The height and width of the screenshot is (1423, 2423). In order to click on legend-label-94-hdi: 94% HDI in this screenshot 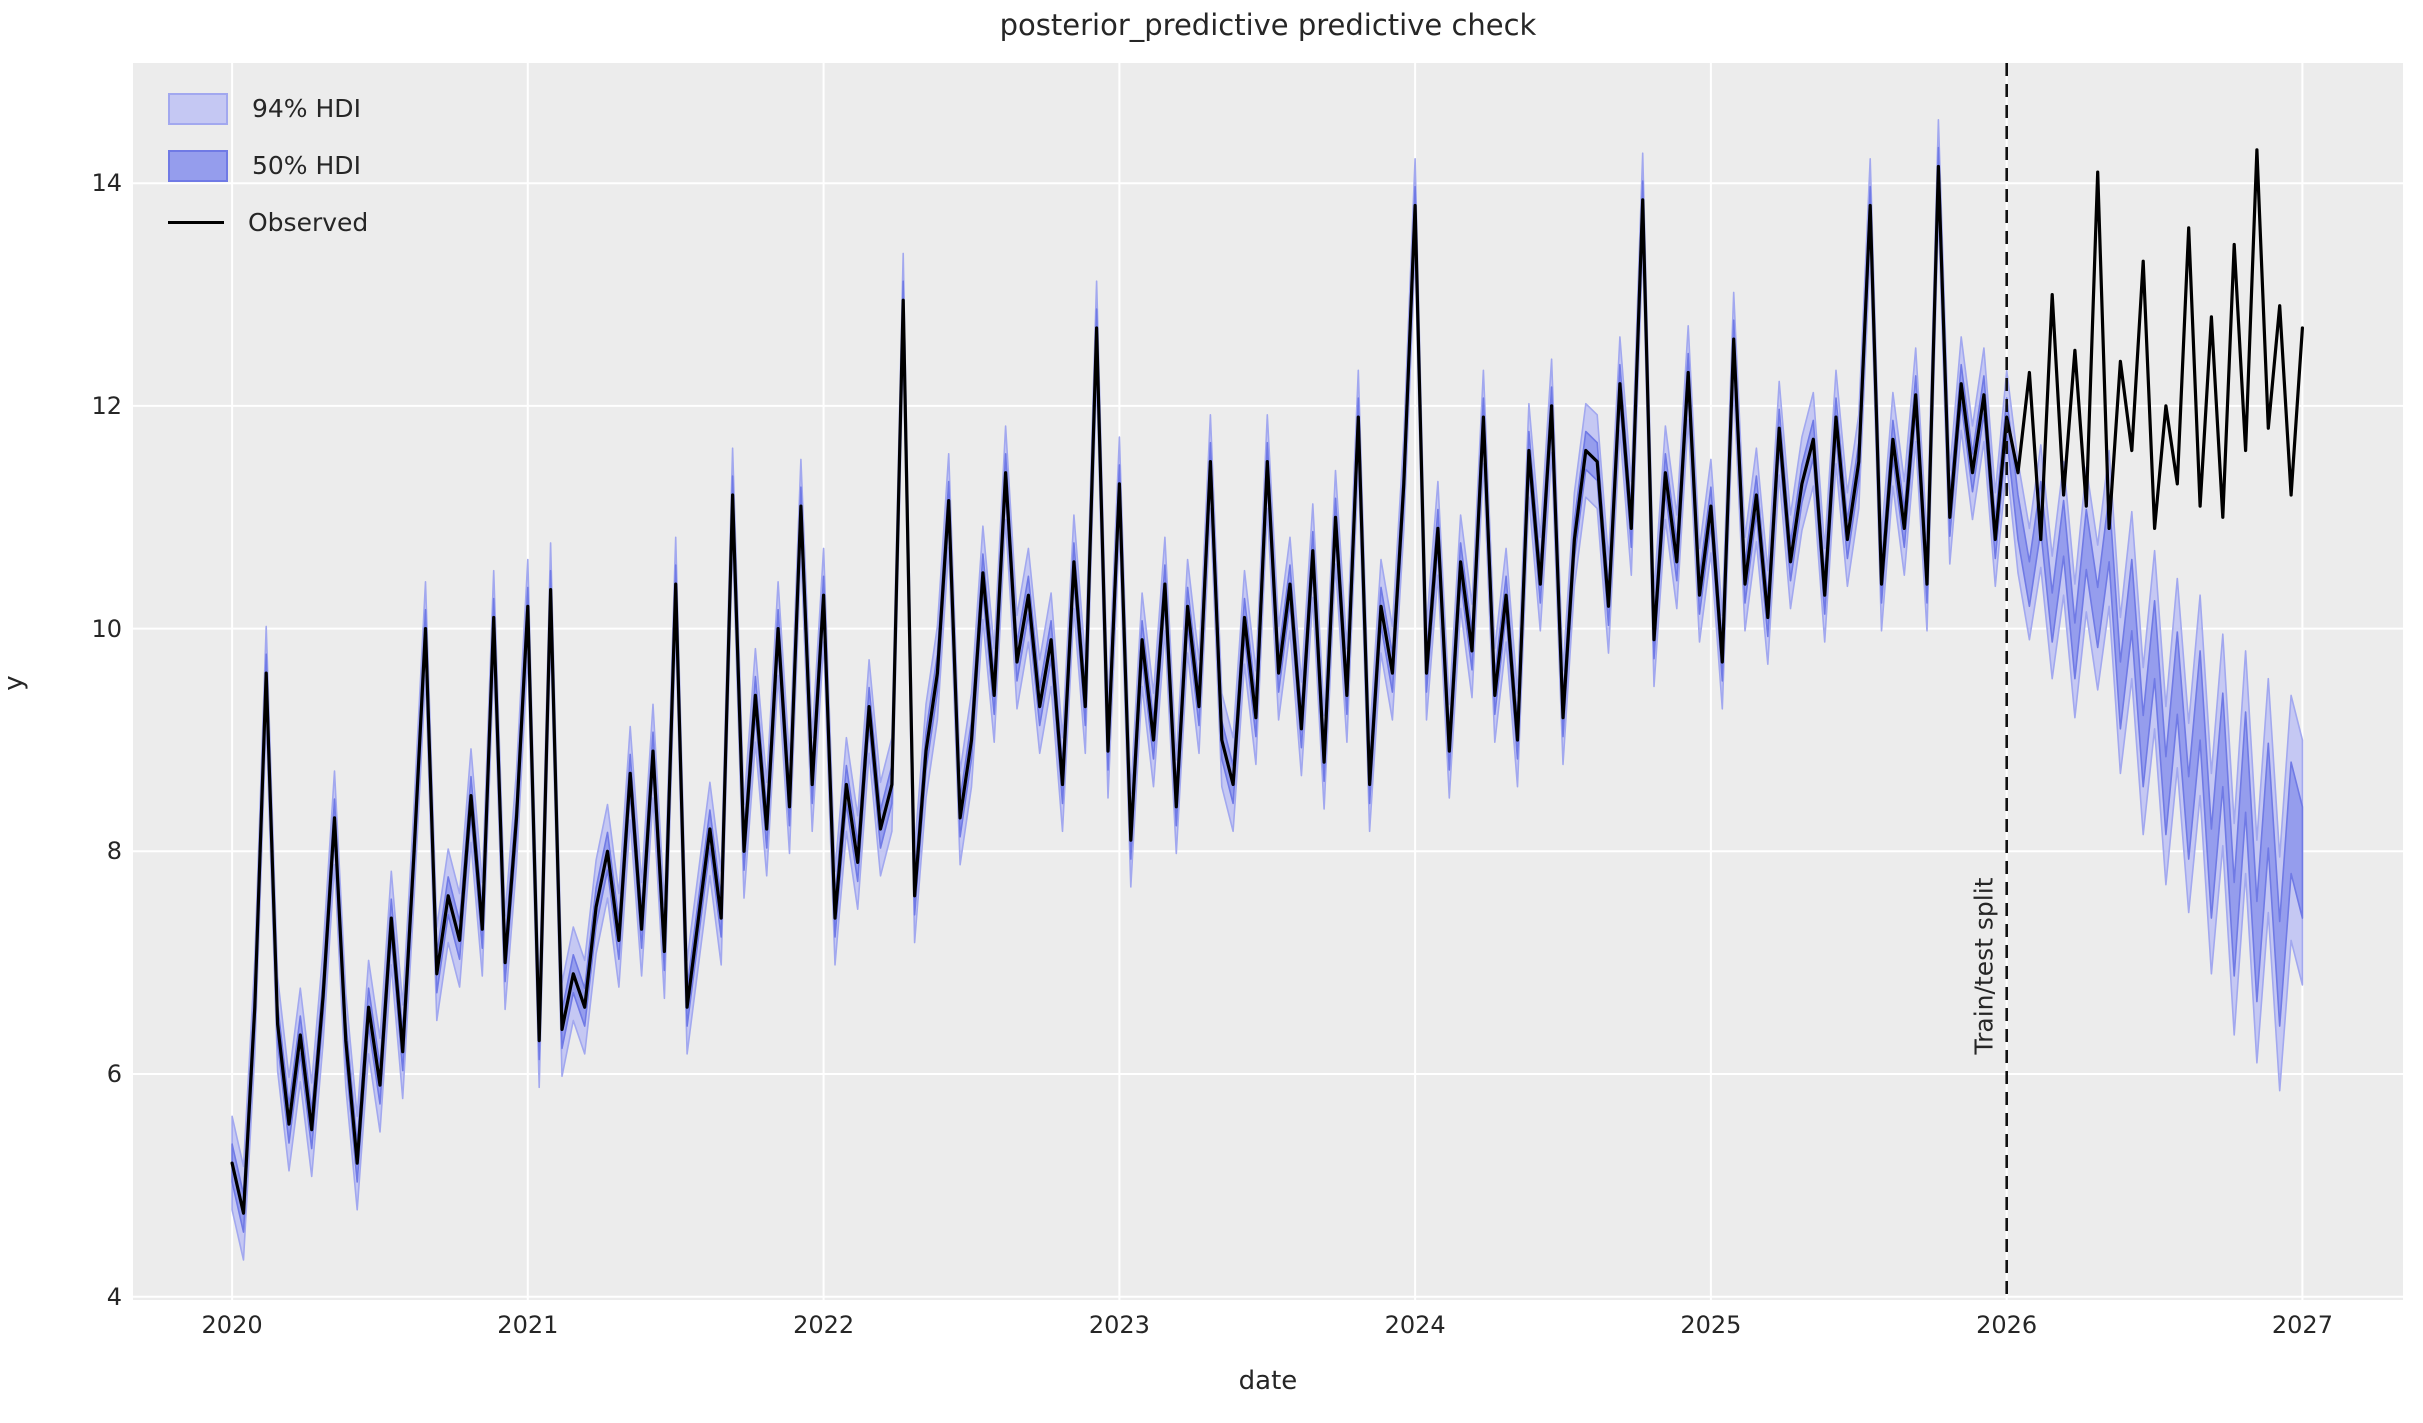, I will do `click(306, 108)`.